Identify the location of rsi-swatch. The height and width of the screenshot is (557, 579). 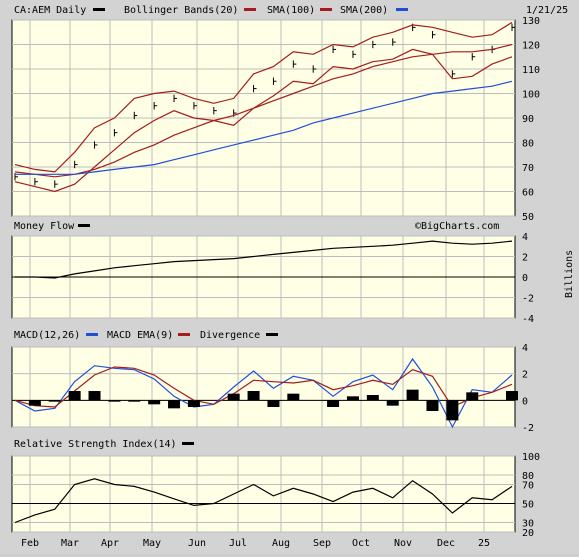
(188, 443).